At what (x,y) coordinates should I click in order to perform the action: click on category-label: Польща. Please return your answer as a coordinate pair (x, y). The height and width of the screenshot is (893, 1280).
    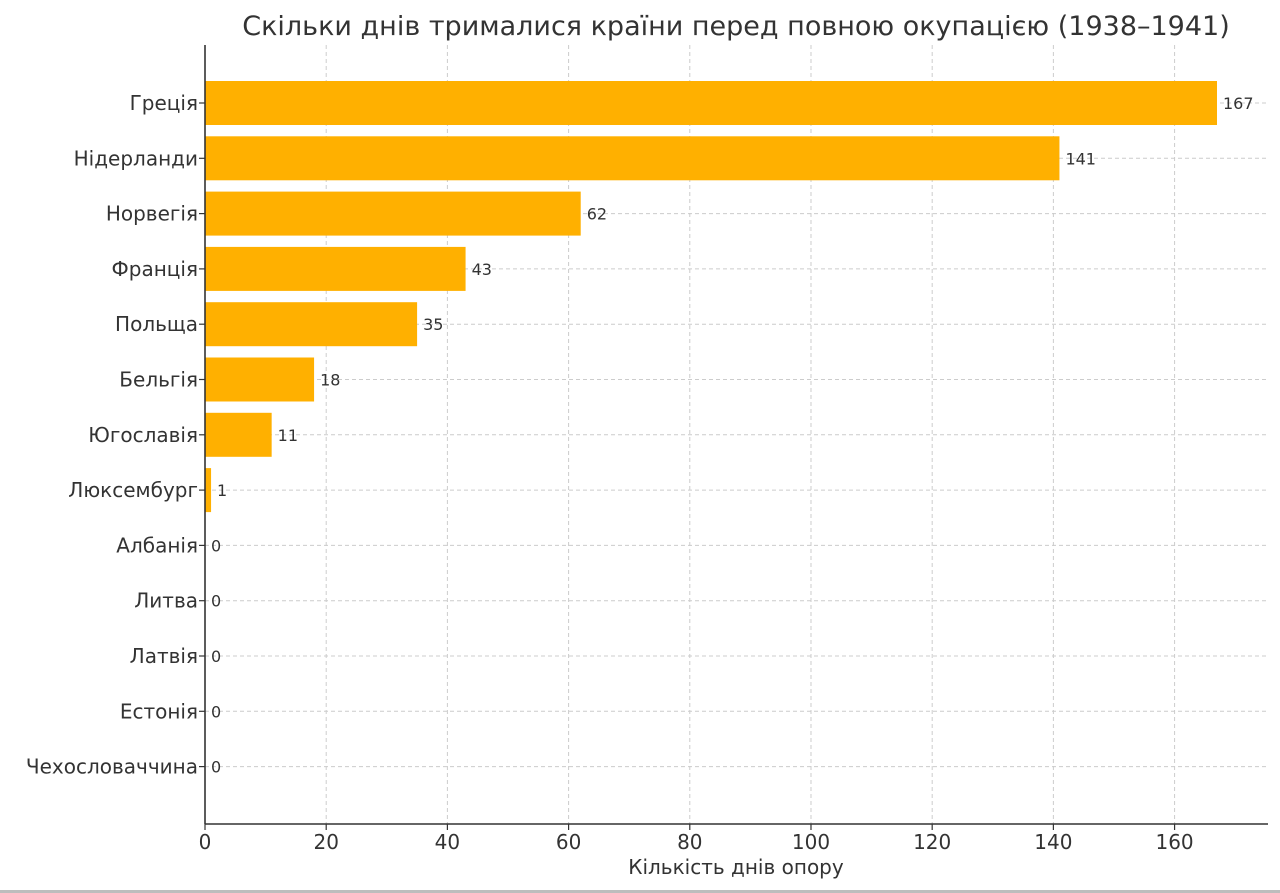
    Looking at the image, I should click on (156, 324).